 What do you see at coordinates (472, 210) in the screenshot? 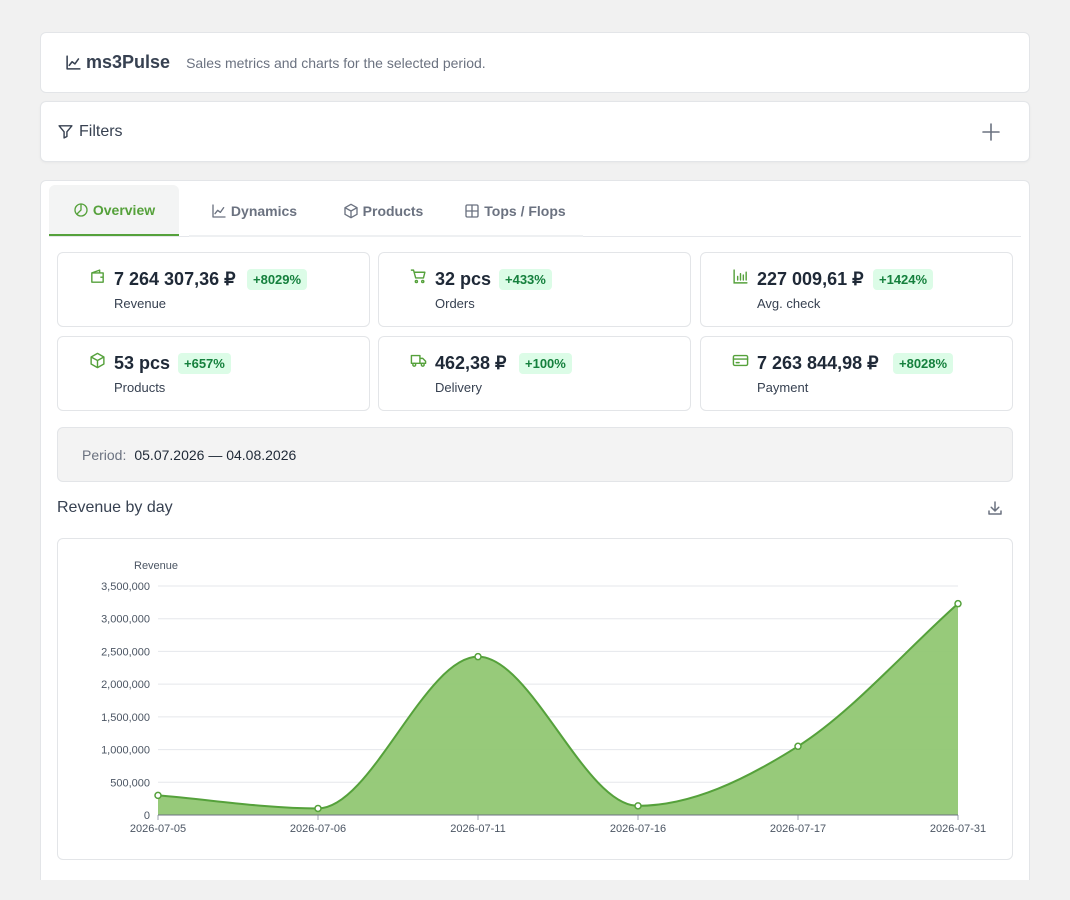
I see `table-icon` at bounding box center [472, 210].